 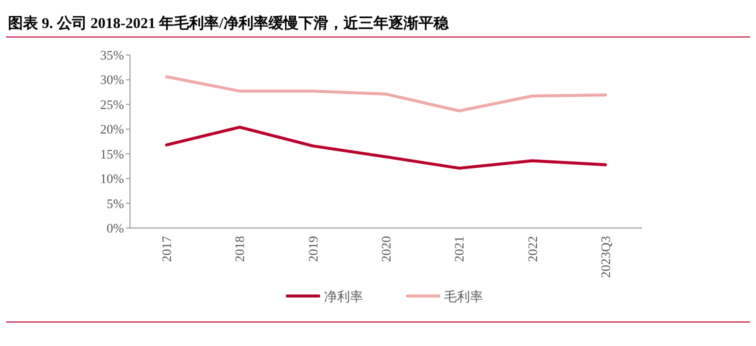 What do you see at coordinates (532, 249) in the screenshot?
I see `x-tick-label: 2022` at bounding box center [532, 249].